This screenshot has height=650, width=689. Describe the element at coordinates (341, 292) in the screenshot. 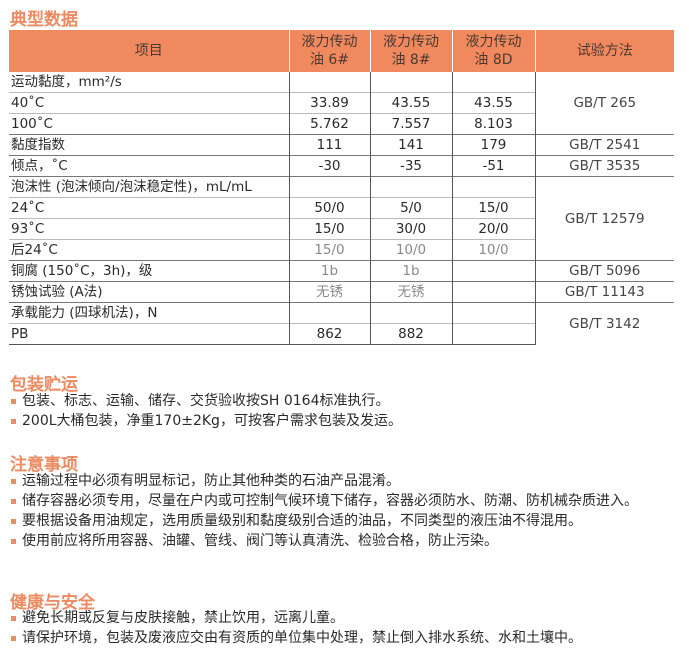

I see `table-row: 锈蚀试验 (A法) 无锈 无锈 GB/T 11143` at that location.